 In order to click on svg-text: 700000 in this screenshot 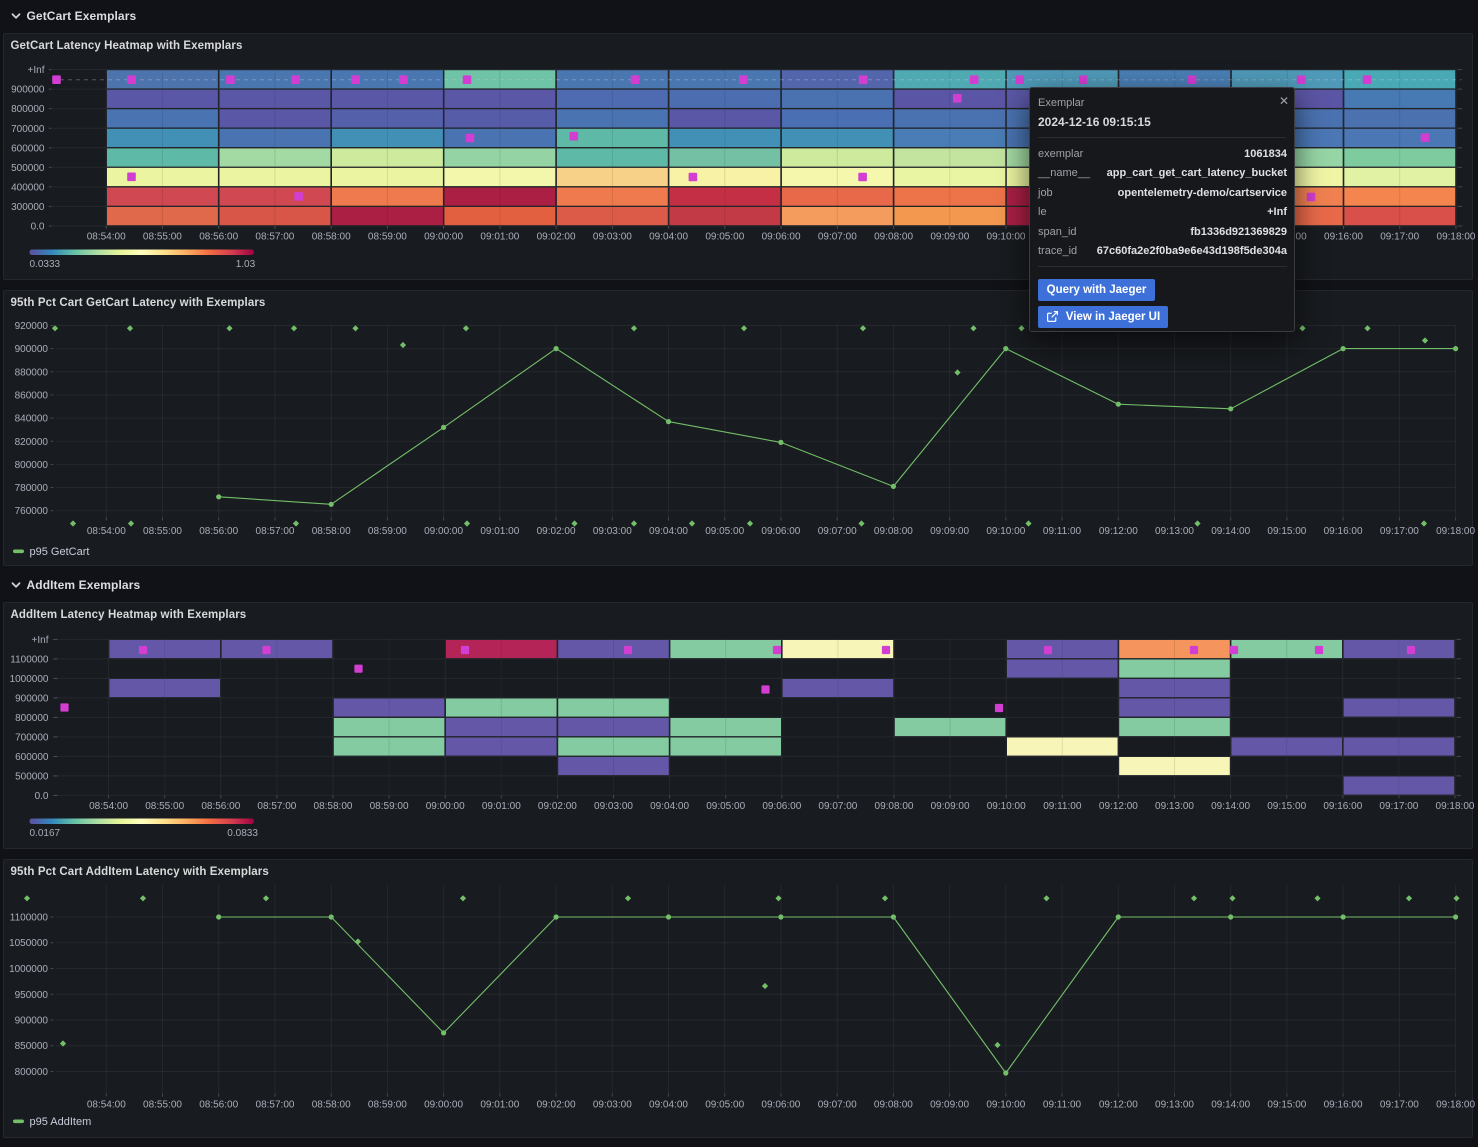, I will do `click(32, 737)`.